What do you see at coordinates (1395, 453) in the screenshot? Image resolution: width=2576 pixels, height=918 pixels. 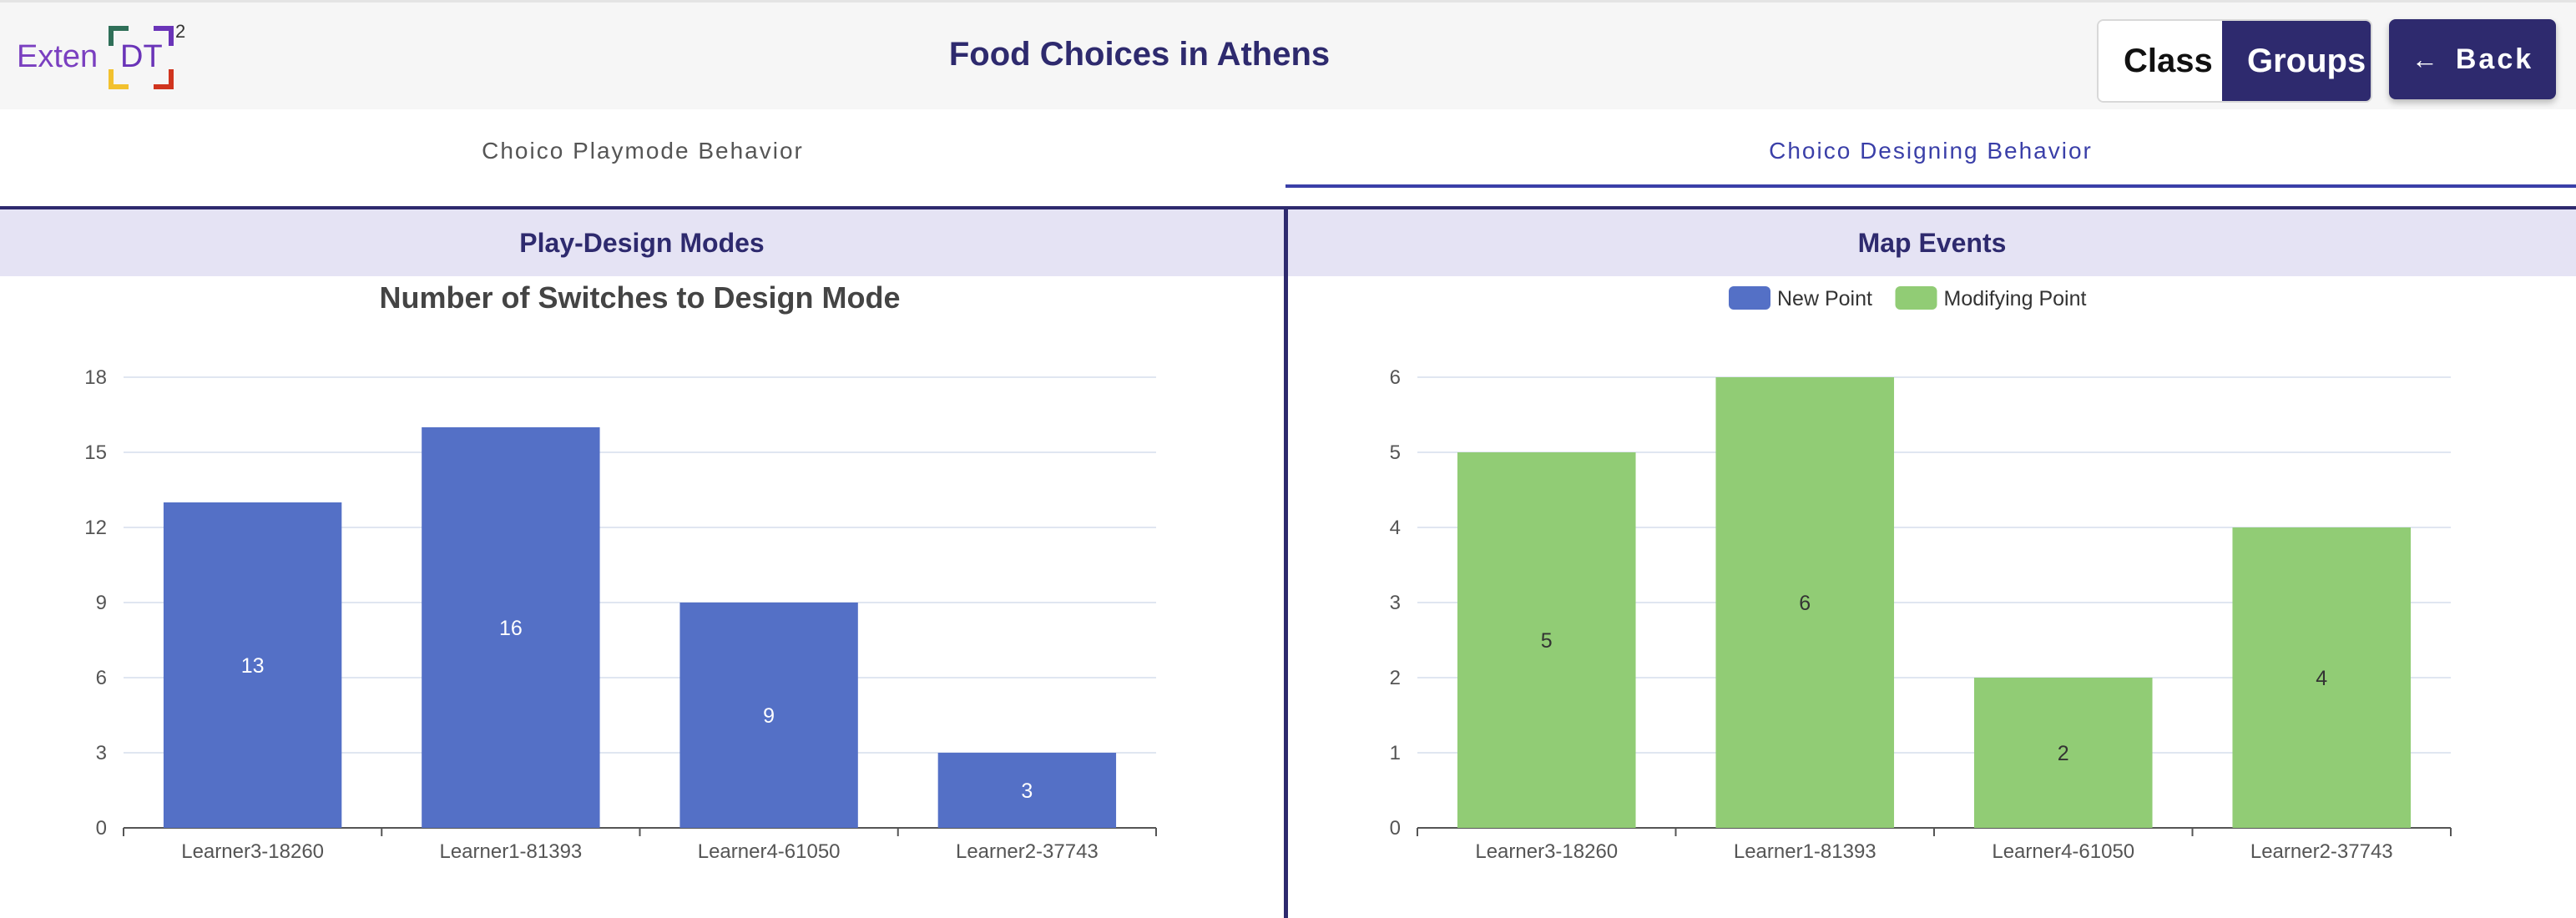 I see `y-tick-label: 5` at bounding box center [1395, 453].